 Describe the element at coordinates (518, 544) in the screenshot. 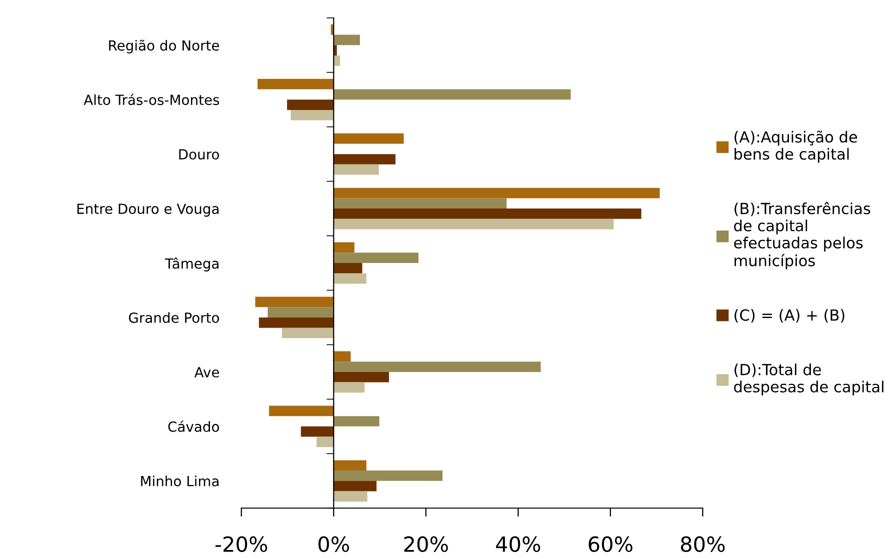

I see `x-tick-label: 40%` at that location.